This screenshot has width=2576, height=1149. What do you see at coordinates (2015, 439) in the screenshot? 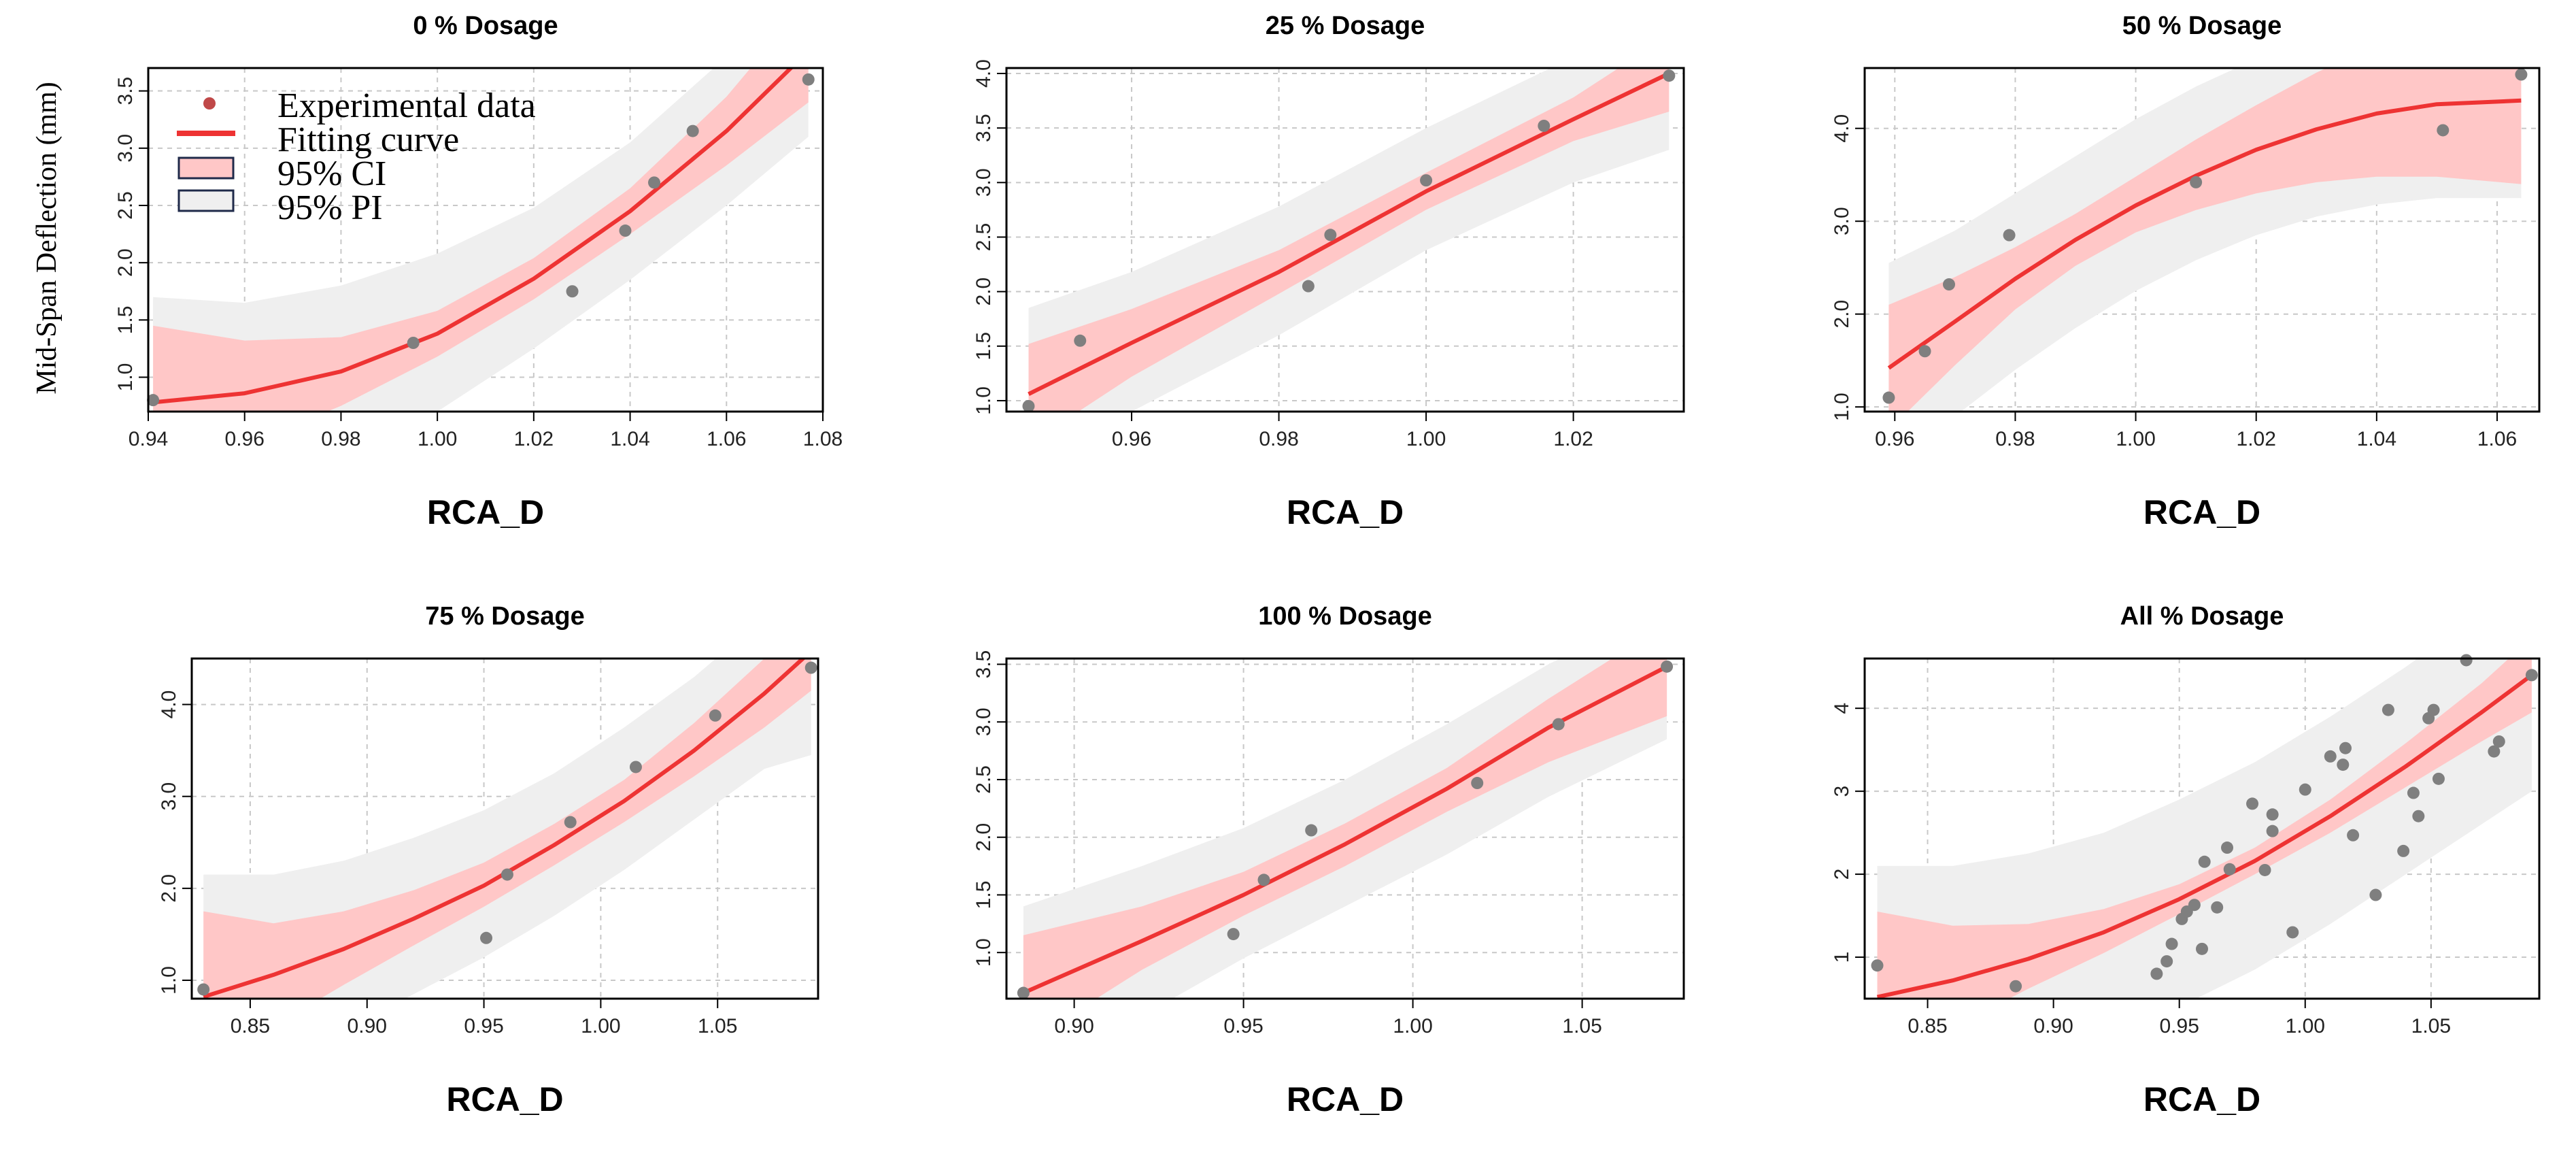
I see `chart3-x-tick-label: 0.98` at bounding box center [2015, 439].